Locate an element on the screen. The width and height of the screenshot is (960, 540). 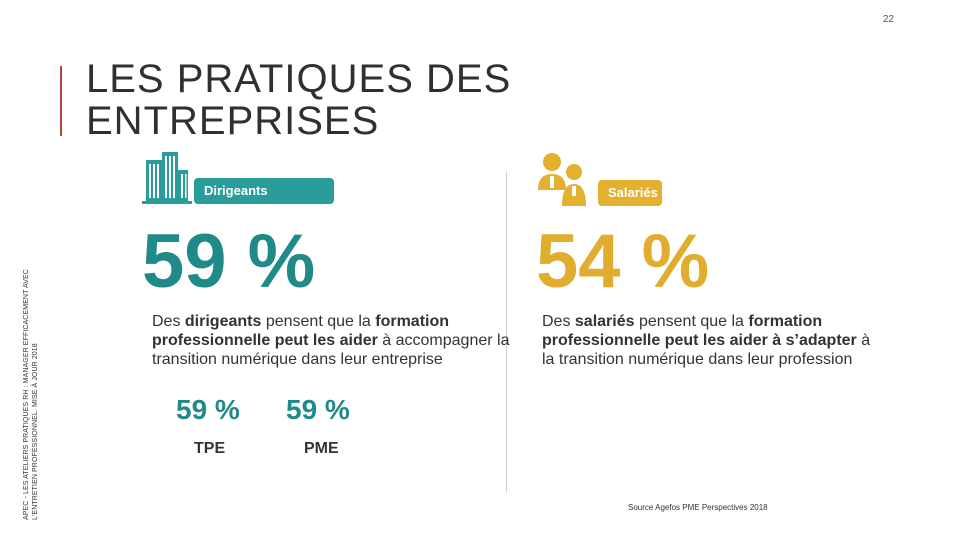
dirigeants-big-percent: 59 % is located at coordinates (229, 261).